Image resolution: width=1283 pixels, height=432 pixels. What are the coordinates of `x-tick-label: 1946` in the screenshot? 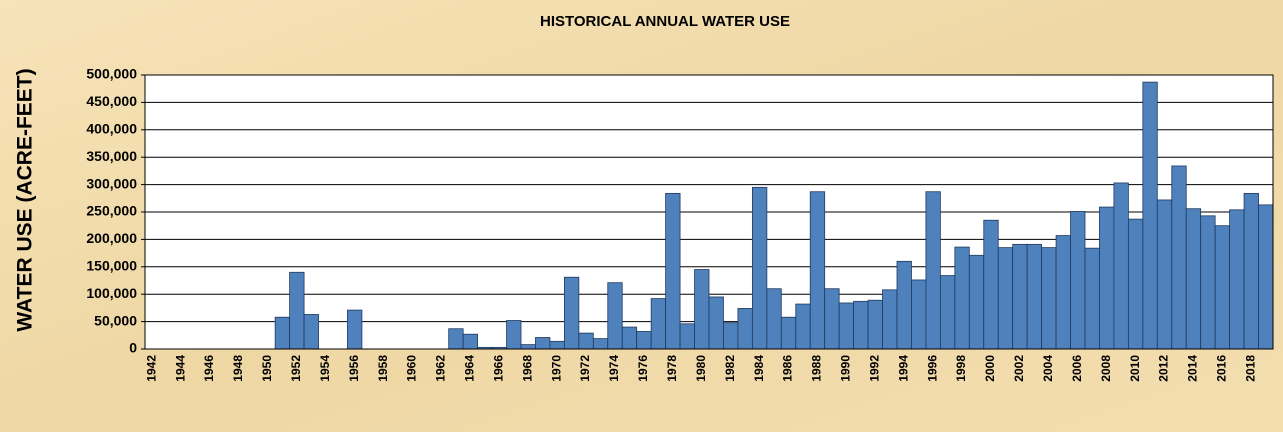 It's located at (209, 368).